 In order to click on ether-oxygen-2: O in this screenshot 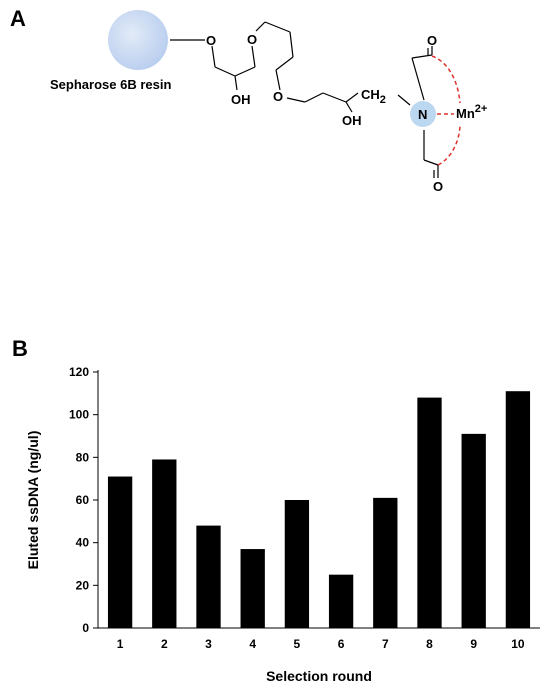, I will do `click(252, 39)`.